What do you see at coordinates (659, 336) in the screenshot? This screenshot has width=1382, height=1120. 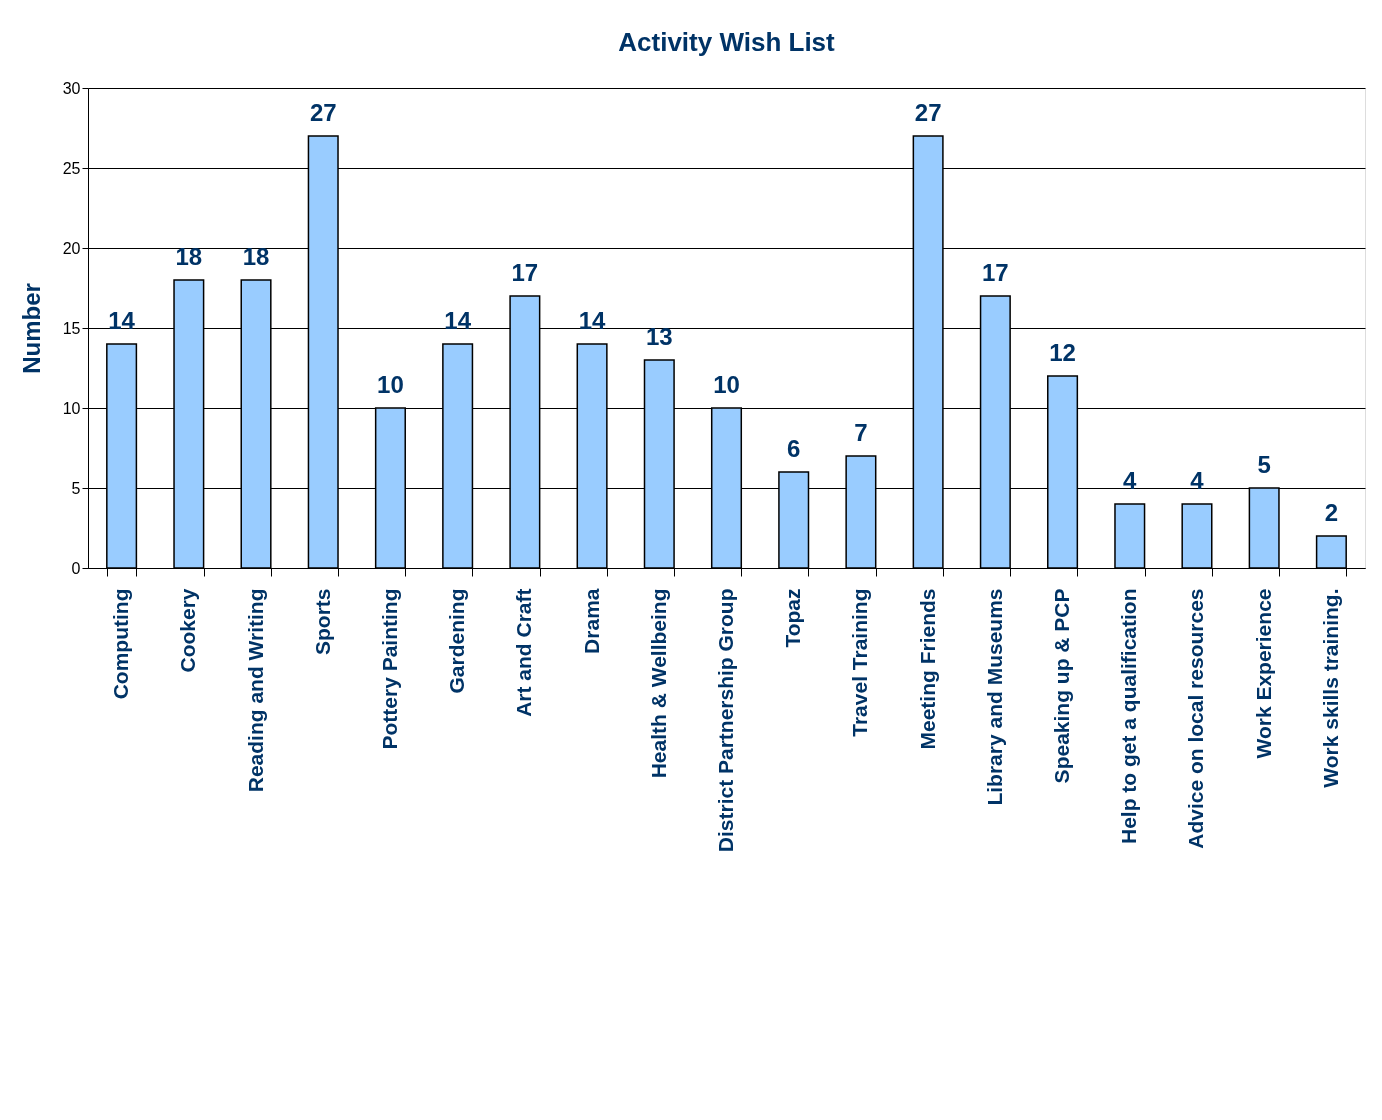 I see `data-label: 13` at bounding box center [659, 336].